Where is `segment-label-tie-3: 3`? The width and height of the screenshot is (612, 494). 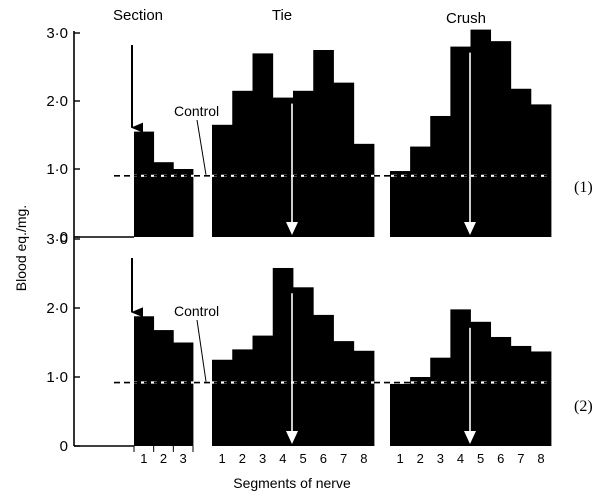 segment-label-tie-3: 3 is located at coordinates (262, 458).